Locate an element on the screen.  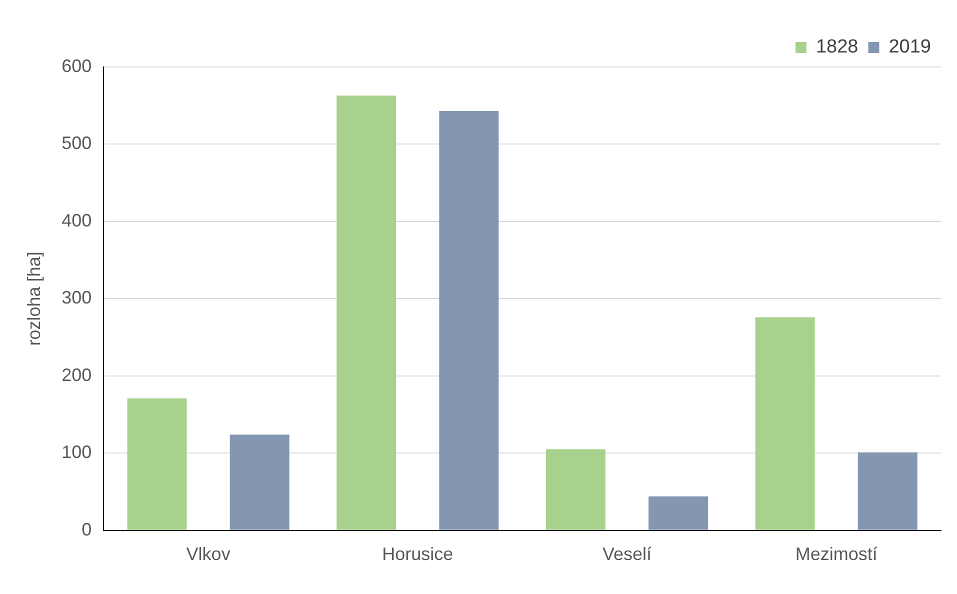
legend-label: 2019 is located at coordinates (910, 47).